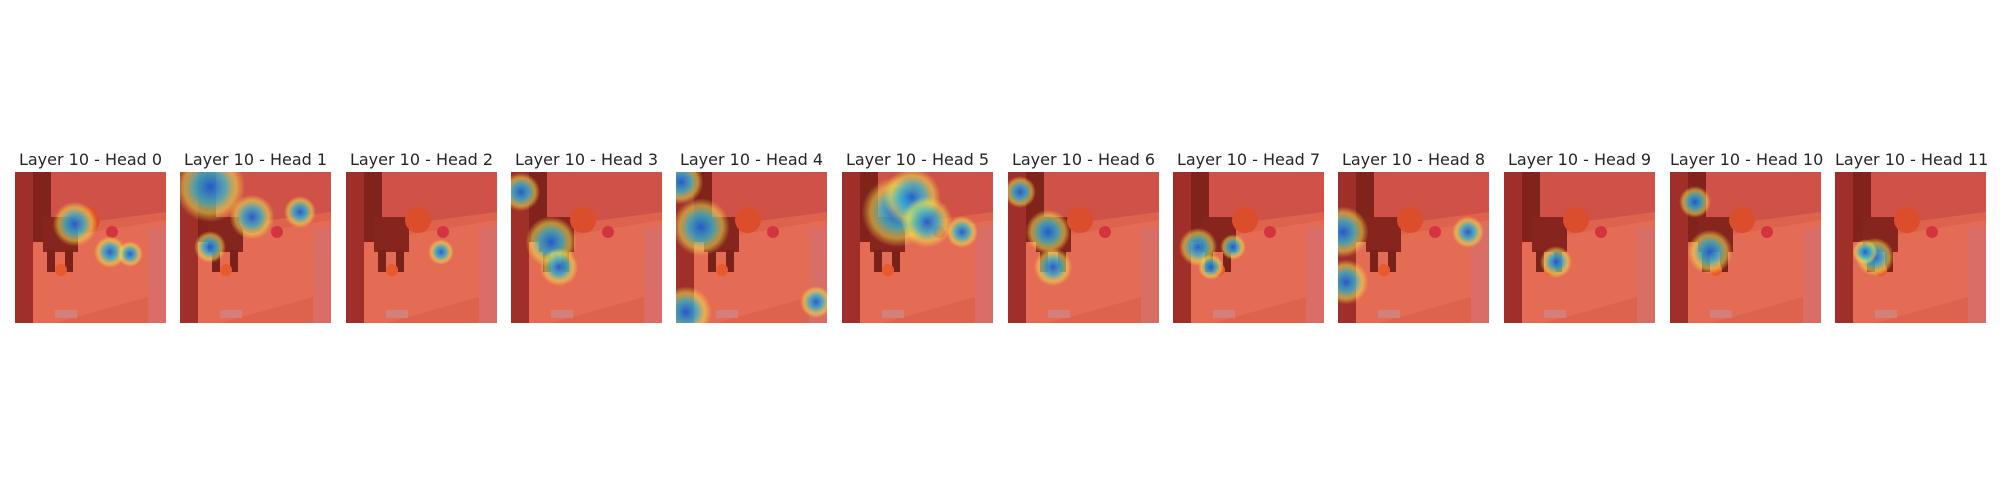 This screenshot has height=500, width=2000. I want to click on head-panel-8: Layer 10 - Head 8, so click(1413, 235).